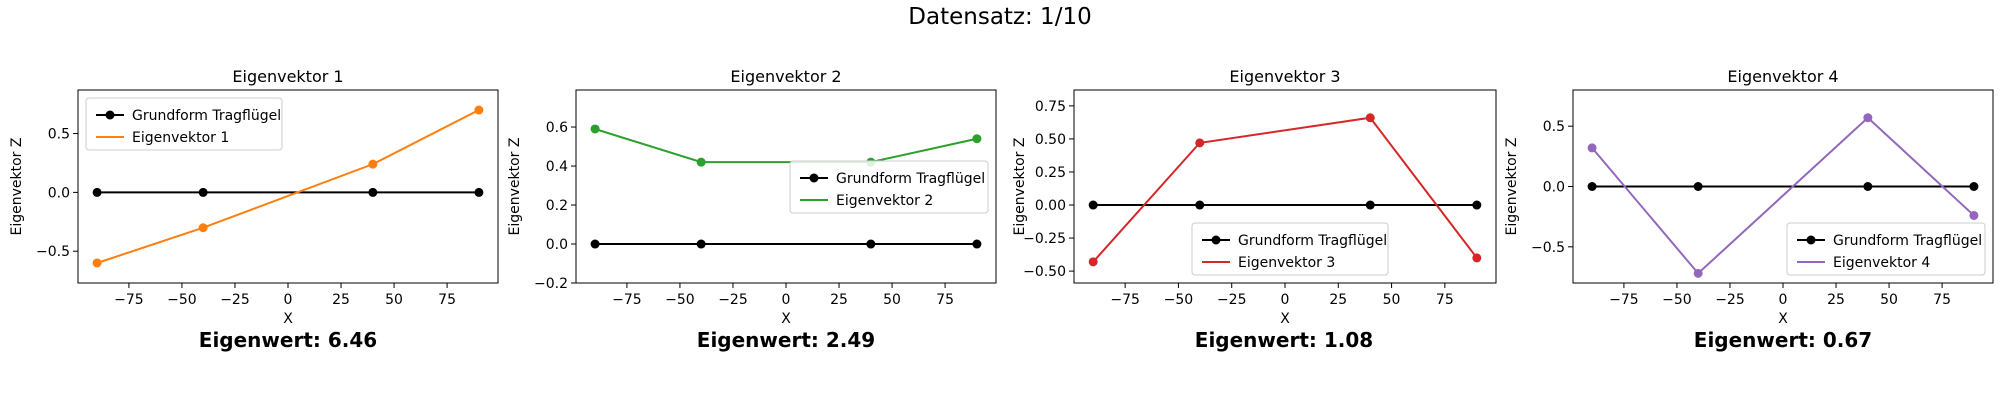  I want to click on legend-label: Eigenvektor 4, so click(1881, 263).